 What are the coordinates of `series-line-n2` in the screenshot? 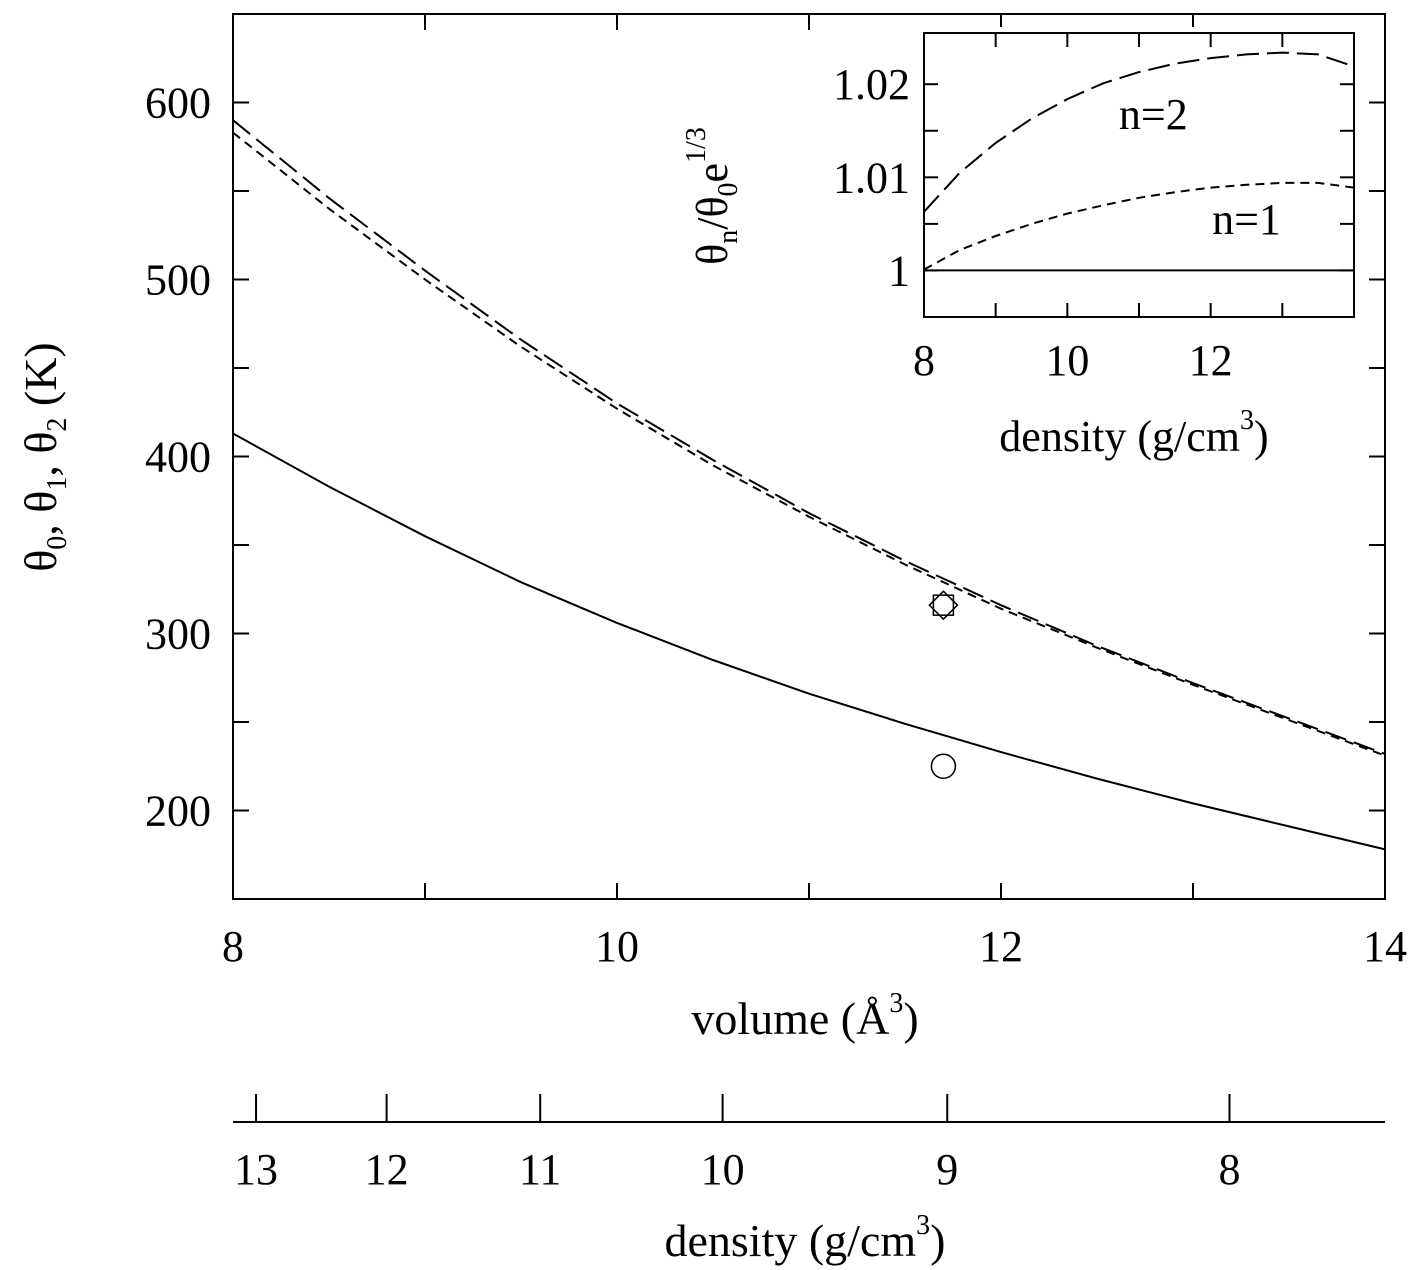 It's located at (1139, 132).